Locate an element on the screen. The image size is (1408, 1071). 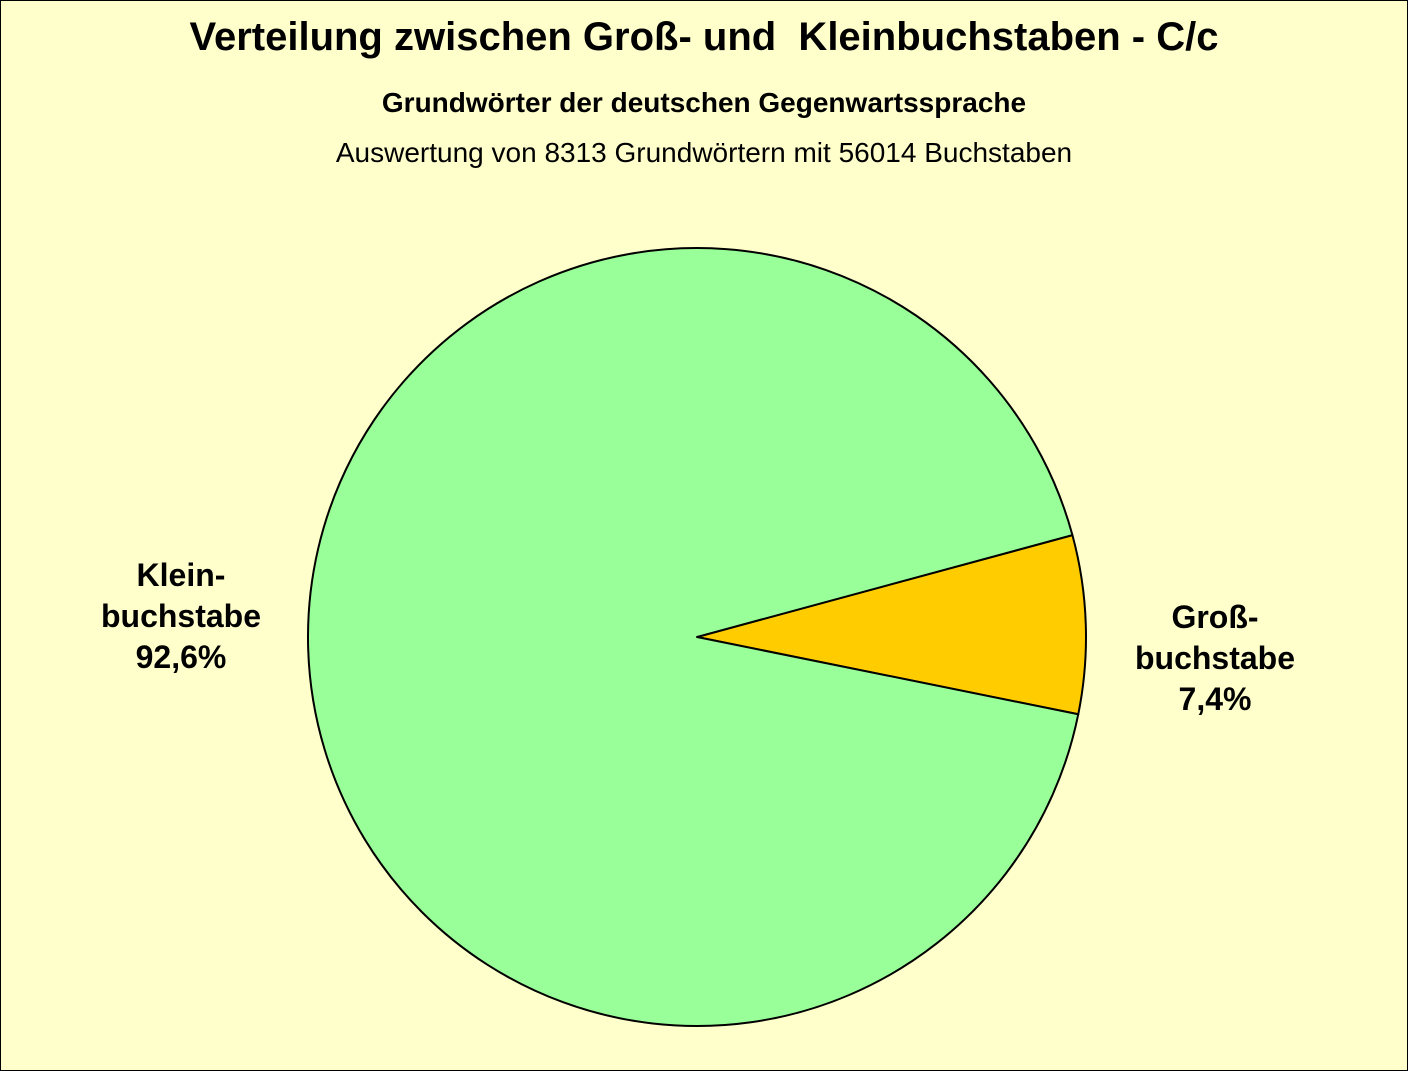
slice-label-klein-line2: buchstabe is located at coordinates (181, 616).